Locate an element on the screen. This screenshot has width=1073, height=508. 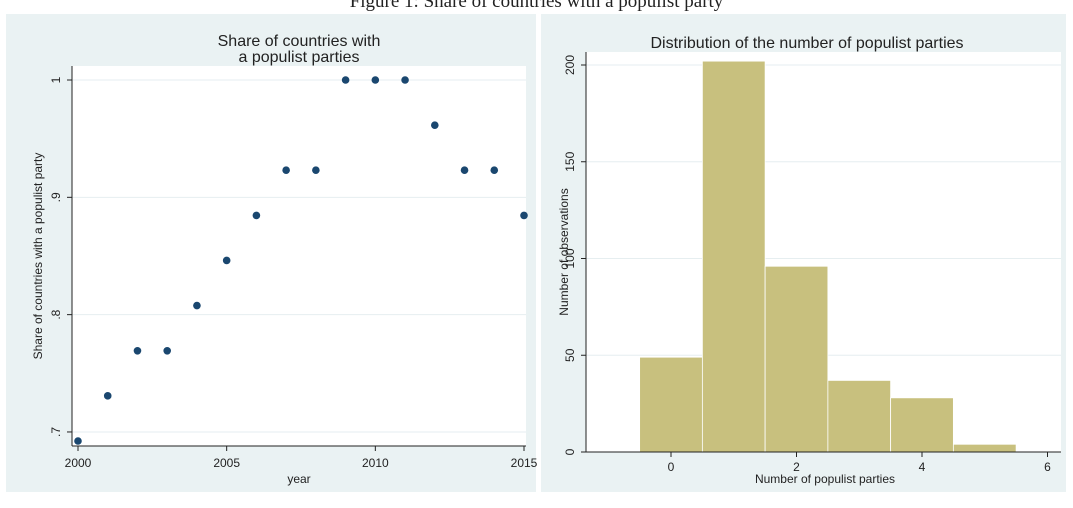
y-tick-label: .7 is located at coordinates (56, 432).